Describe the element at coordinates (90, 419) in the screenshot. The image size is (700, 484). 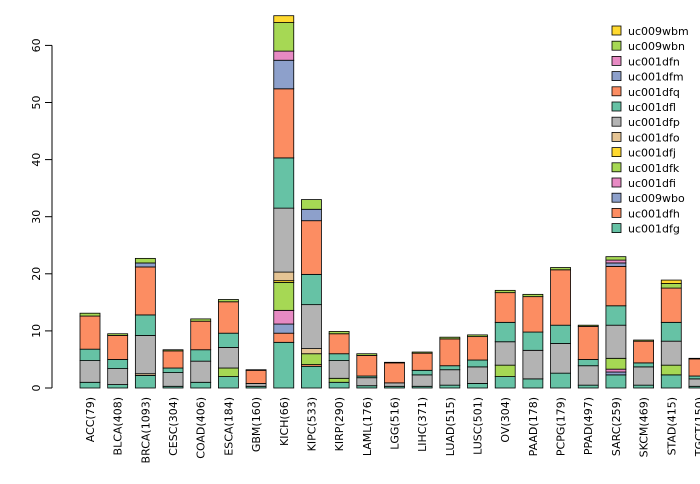
I see `x-tick-label: ACC(79)` at that location.